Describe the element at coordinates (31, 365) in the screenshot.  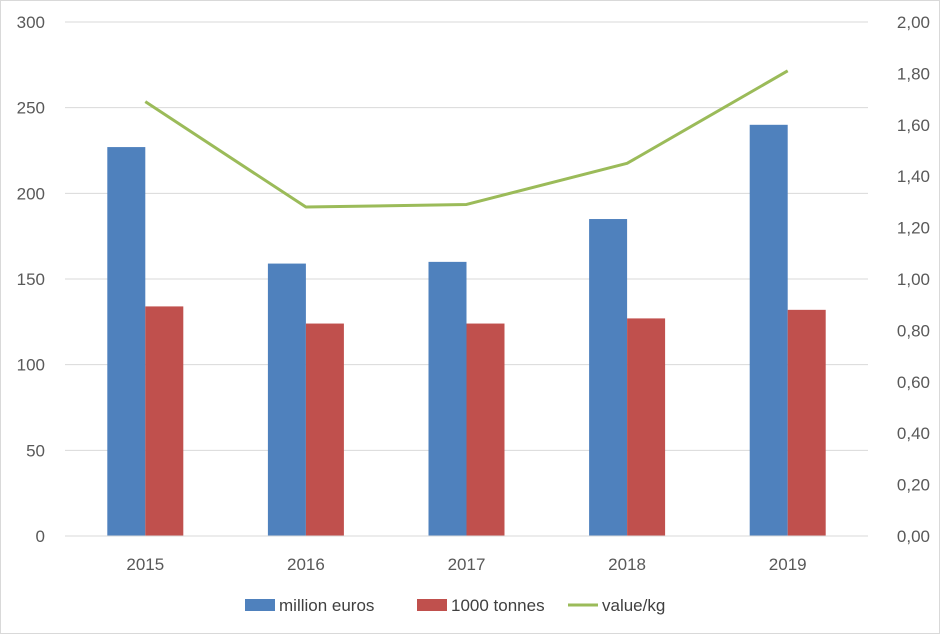
I see `y-left-tick-label: 100` at that location.